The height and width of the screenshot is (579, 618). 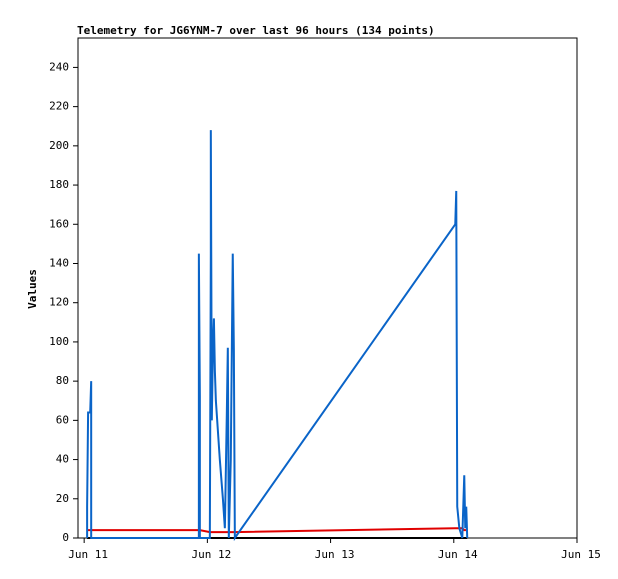 What do you see at coordinates (59, 184) in the screenshot?
I see `y-tick-label: 180` at bounding box center [59, 184].